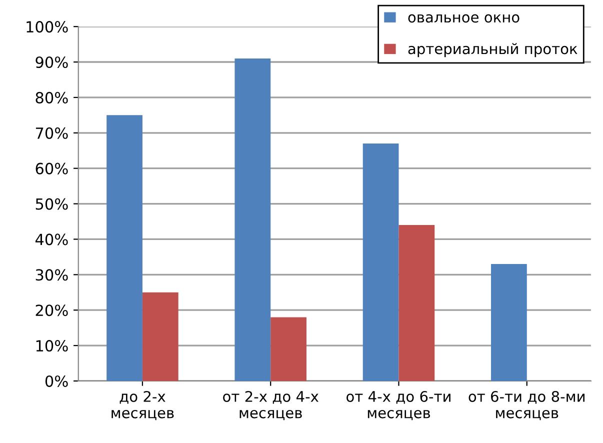 The image size is (603, 443). I want to click on legend-label: артериальный проток, so click(493, 50).